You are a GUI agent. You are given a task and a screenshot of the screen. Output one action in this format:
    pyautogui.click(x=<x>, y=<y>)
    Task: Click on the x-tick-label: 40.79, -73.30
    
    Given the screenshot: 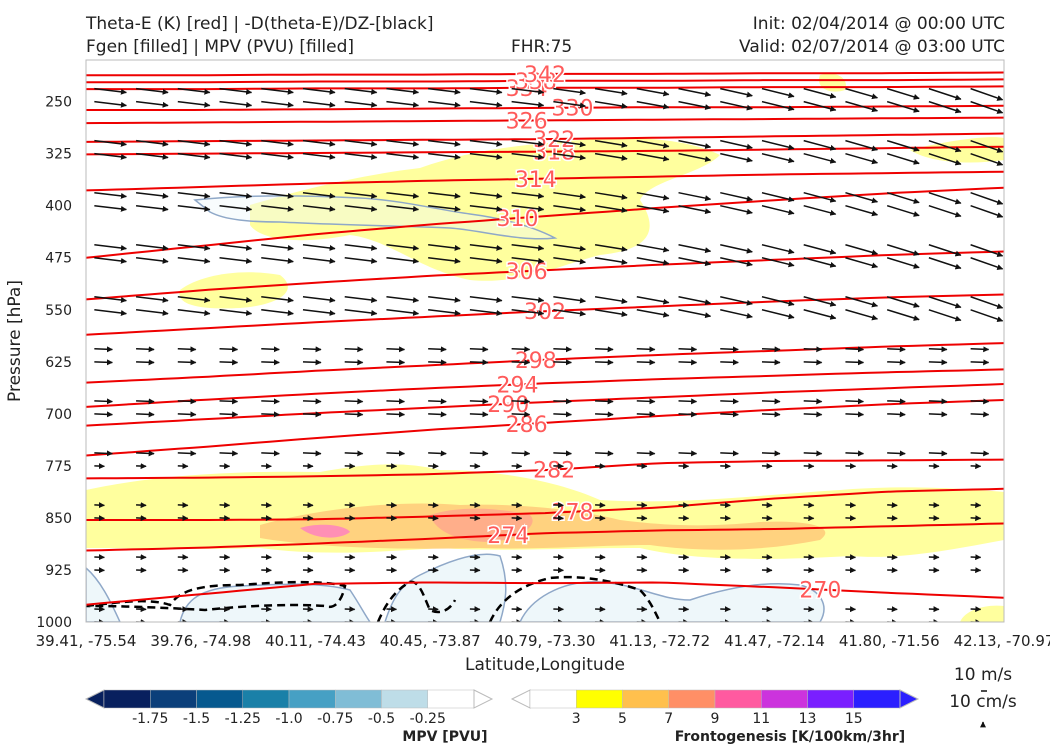 What is the action you would take?
    pyautogui.click(x=545, y=641)
    